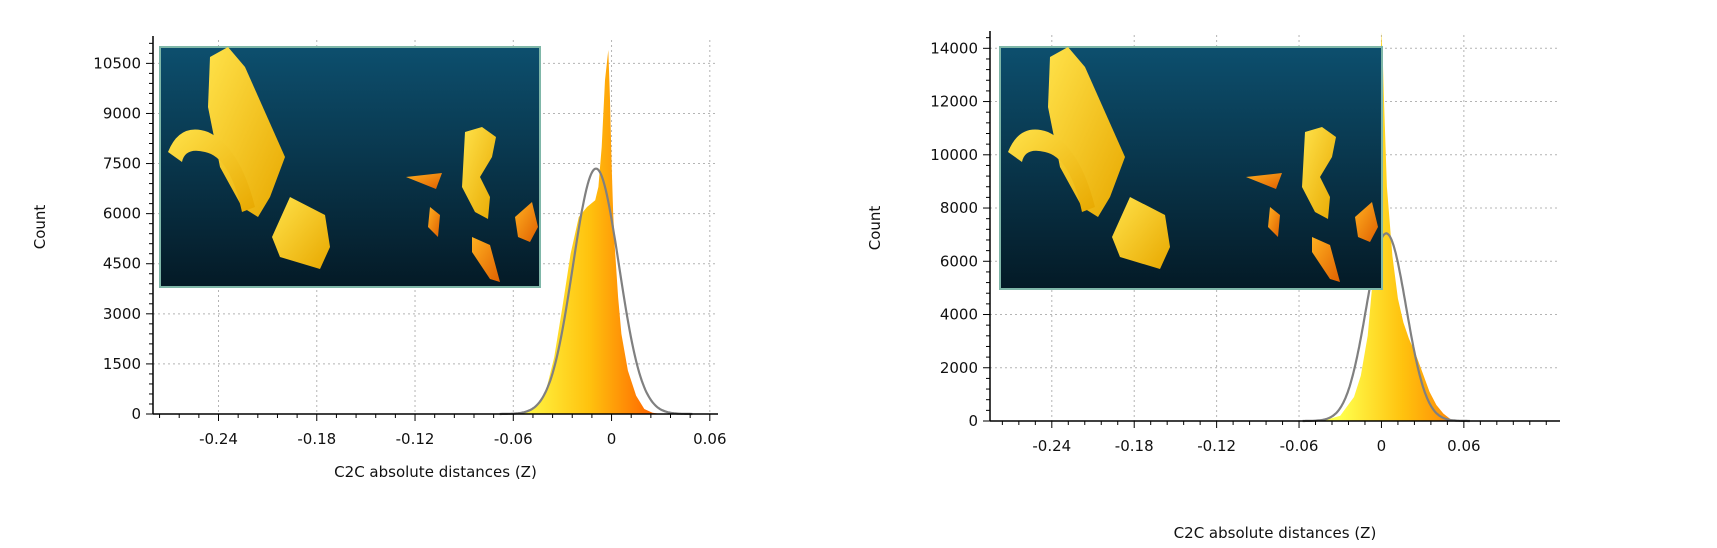 This screenshot has height=548, width=1717. I want to click on y-tick-label: 14000, so click(954, 48).